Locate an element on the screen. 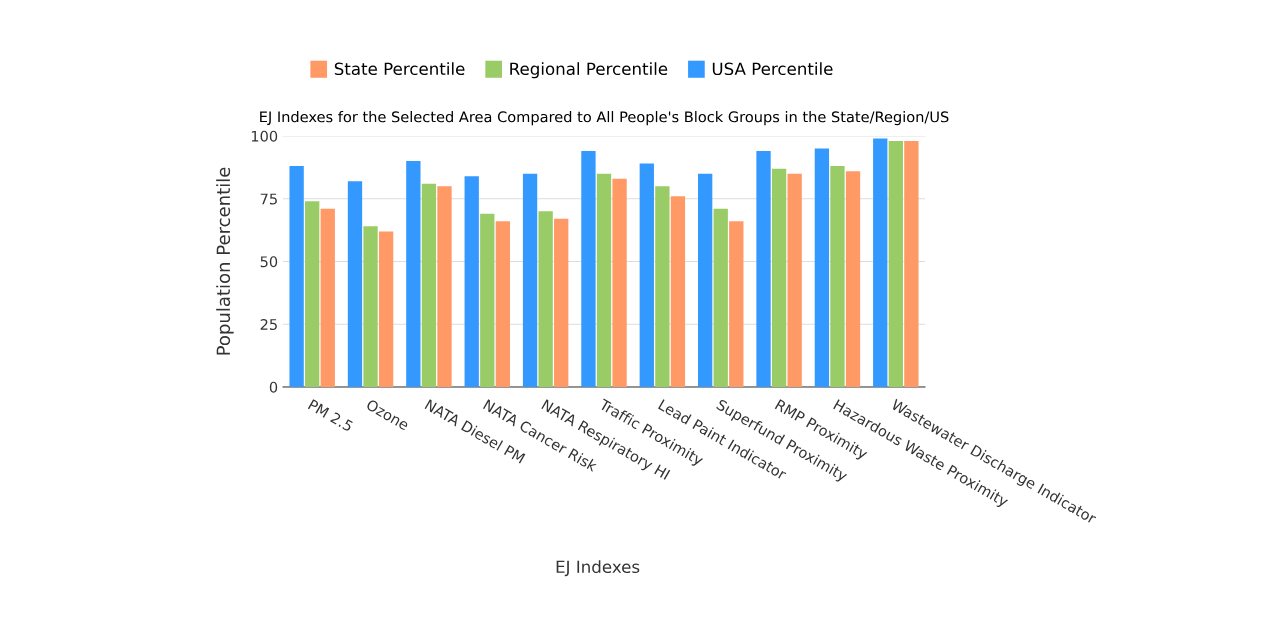 This screenshot has height=644, width=1276. y-tick-label: 50 is located at coordinates (269, 262).